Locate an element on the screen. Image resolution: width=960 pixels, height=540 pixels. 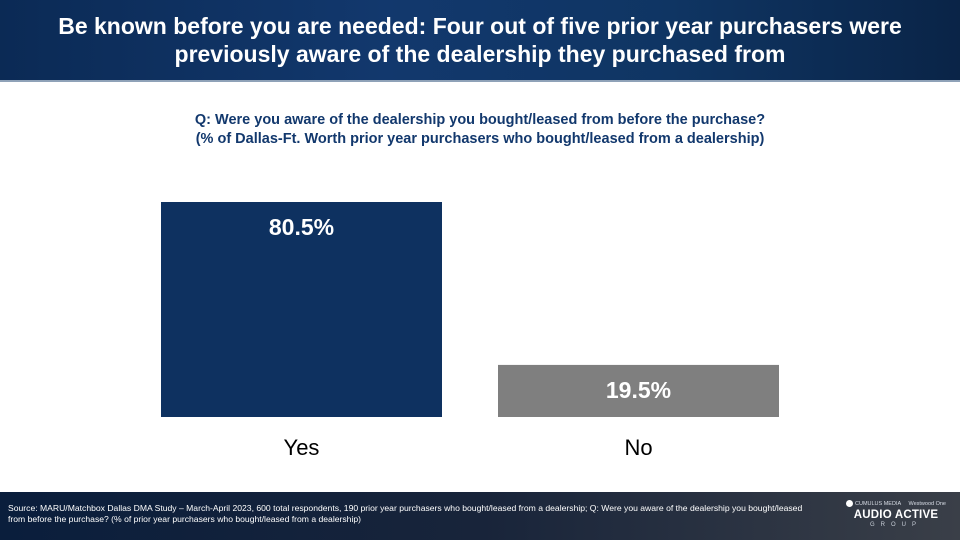
category-label-yes: Yes is located at coordinates (302, 447).